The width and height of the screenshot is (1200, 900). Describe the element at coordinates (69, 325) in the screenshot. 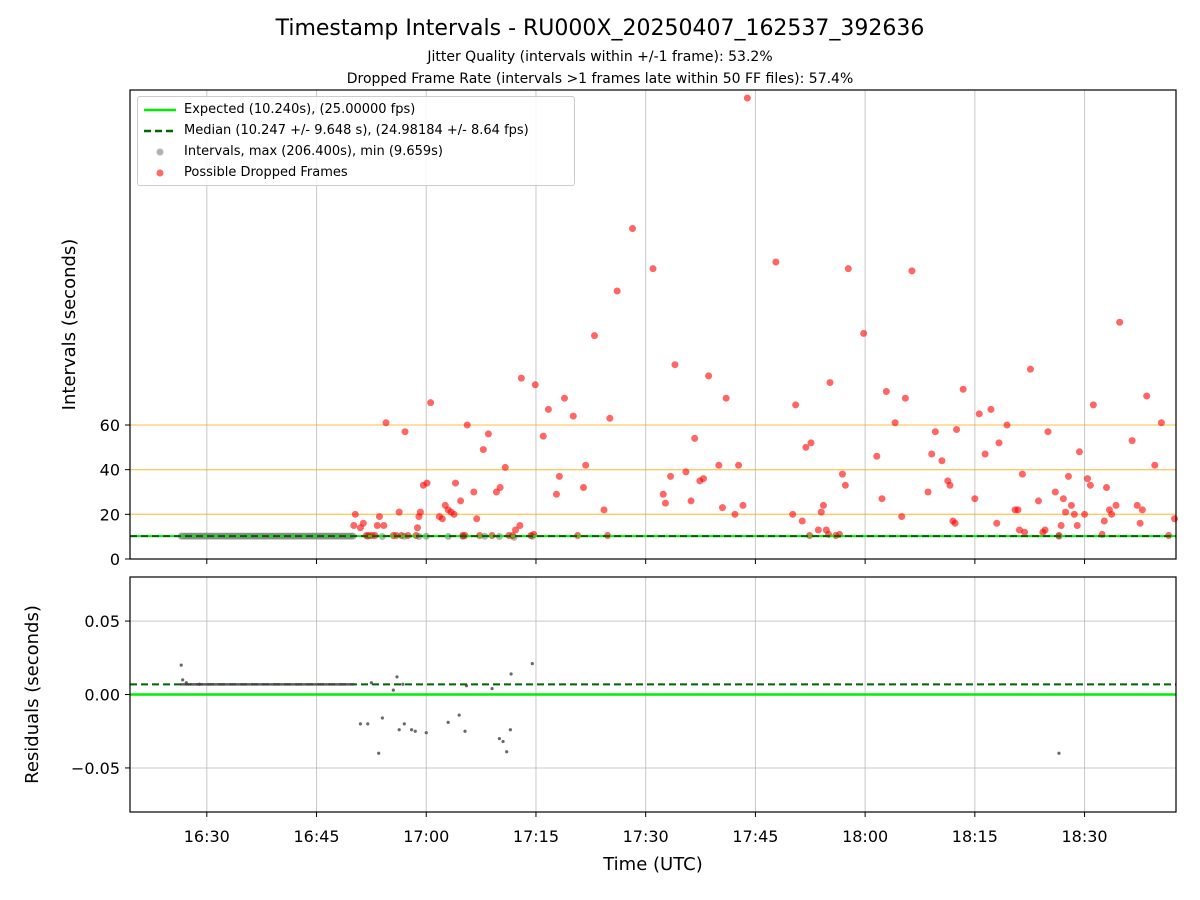

I see `top-y-axis-label: Intervals (seconds)` at that location.